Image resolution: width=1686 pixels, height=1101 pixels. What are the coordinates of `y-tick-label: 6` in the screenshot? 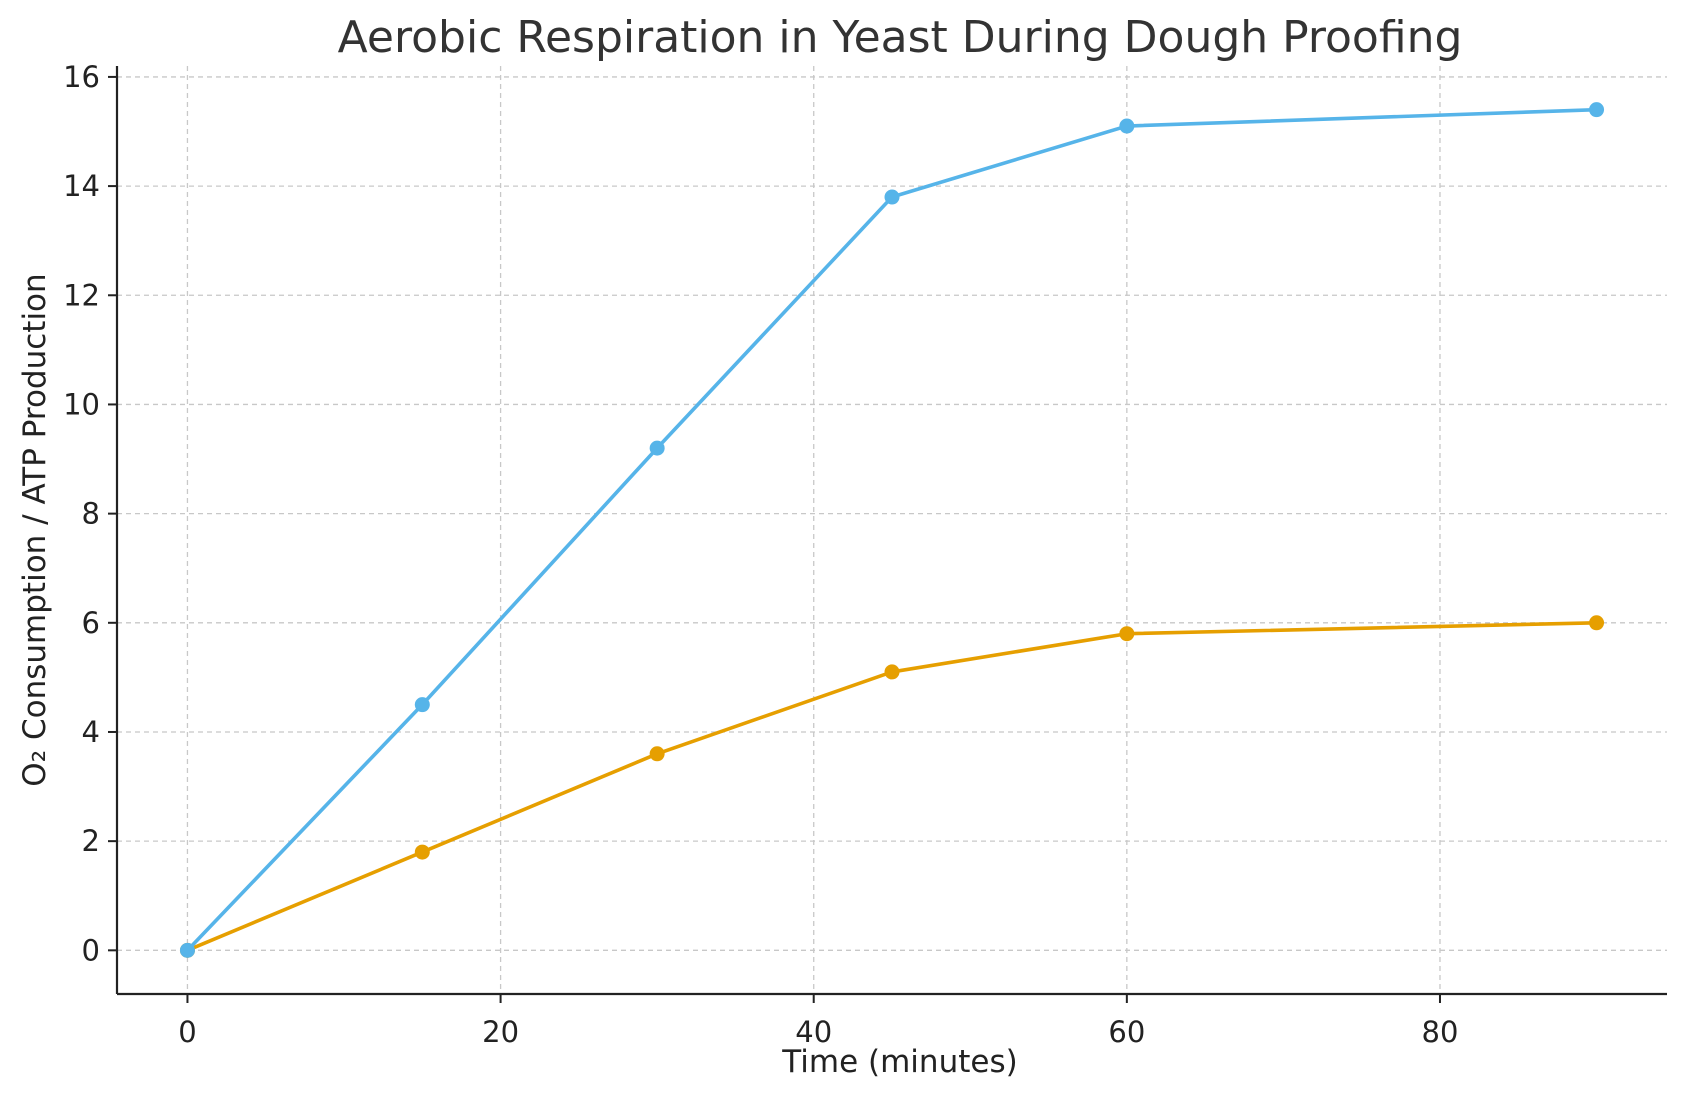 It's located at (91, 623).